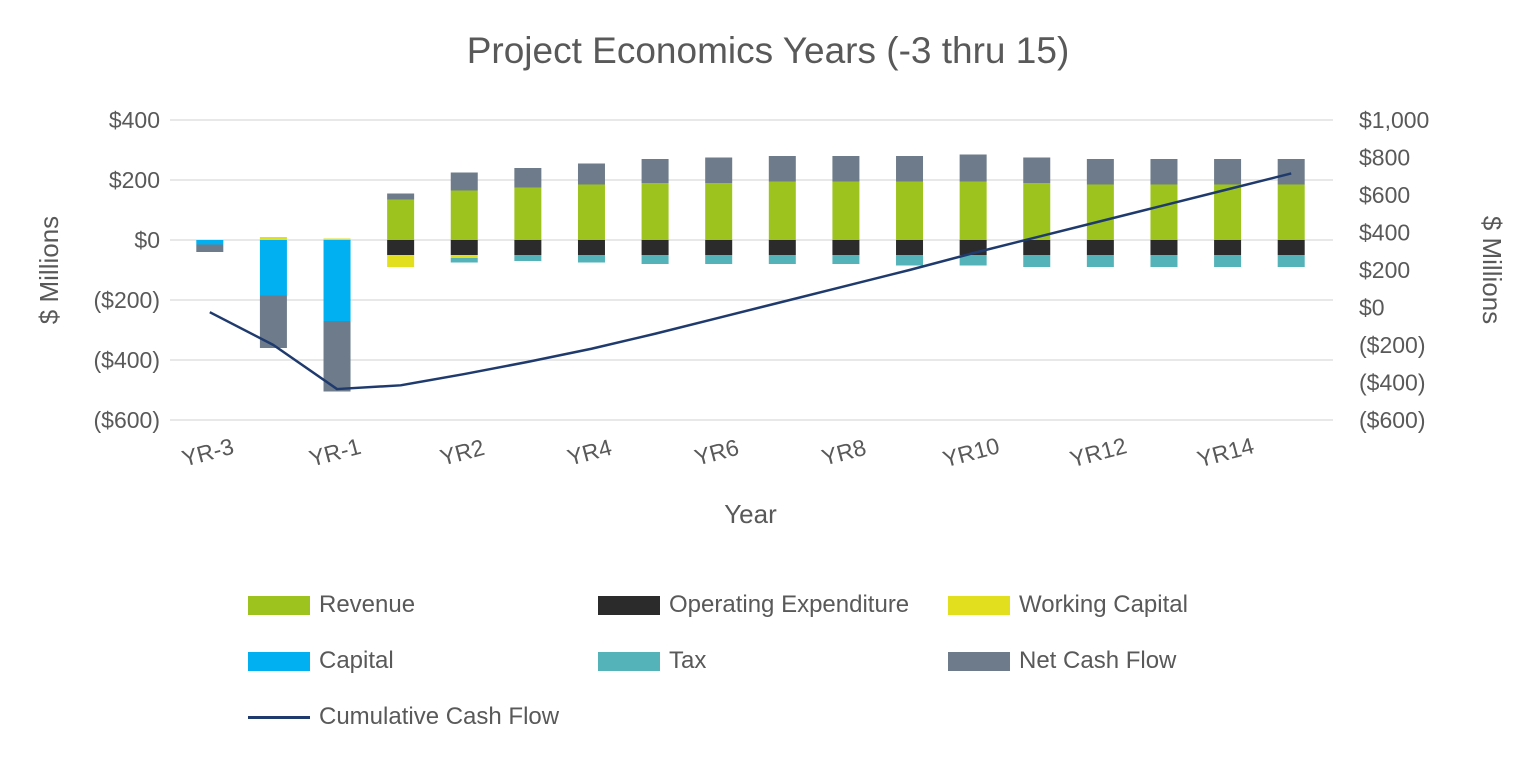 The image size is (1536, 760). Describe the element at coordinates (1384, 270) in the screenshot. I see `right-axis-tick-label: $200` at that location.